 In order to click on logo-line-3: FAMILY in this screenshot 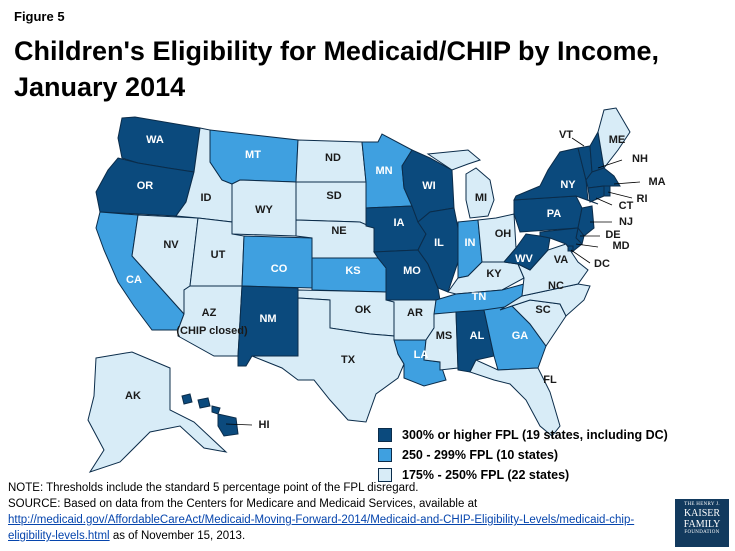, I will do `click(702, 524)`.